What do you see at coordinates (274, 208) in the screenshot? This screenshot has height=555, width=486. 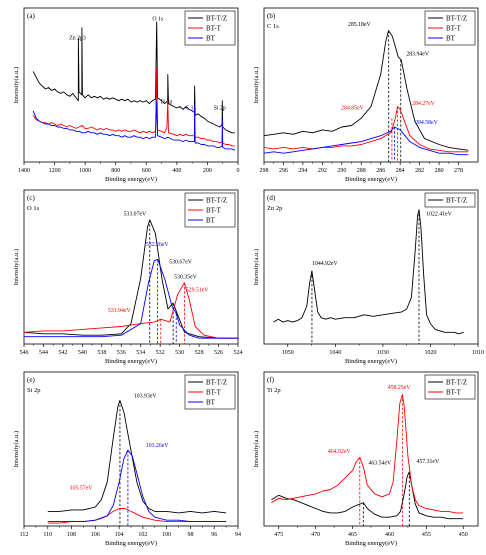 I see `panel-inner-title: Zn 2p` at bounding box center [274, 208].